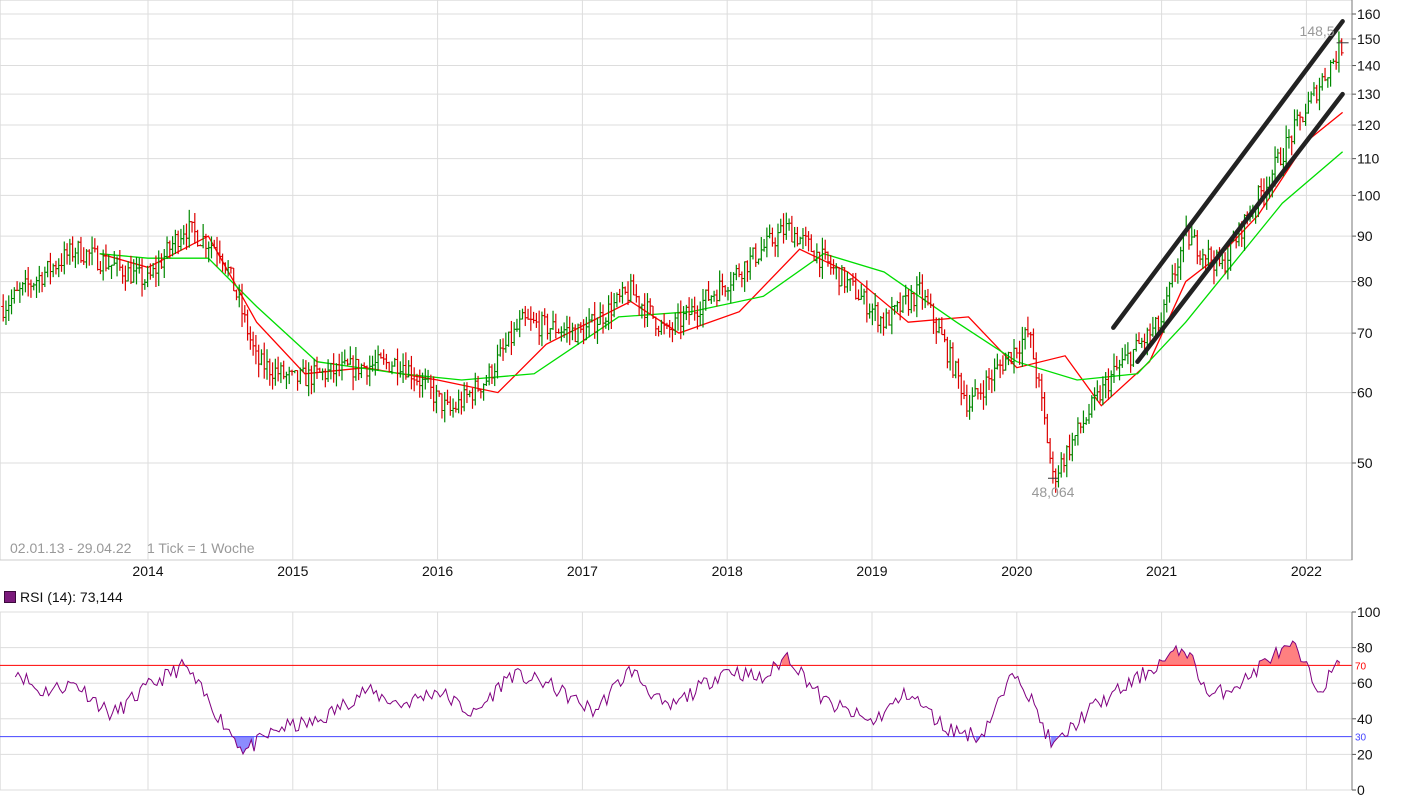 The image size is (1410, 796). I want to click on x-tick-label: 2019, so click(871, 571).